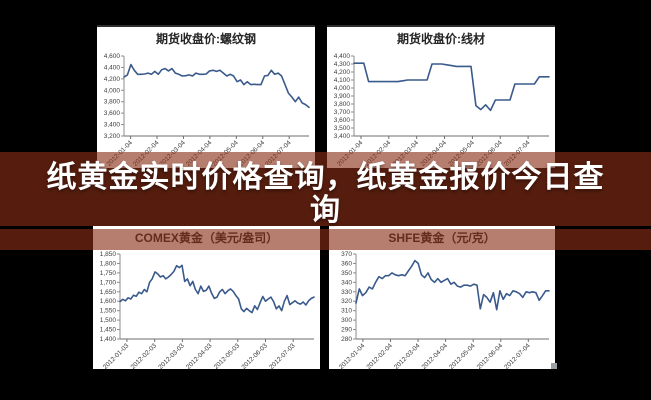 This screenshot has width=651, height=400. I want to click on svg-text: 2012-03-04, so click(407, 355).